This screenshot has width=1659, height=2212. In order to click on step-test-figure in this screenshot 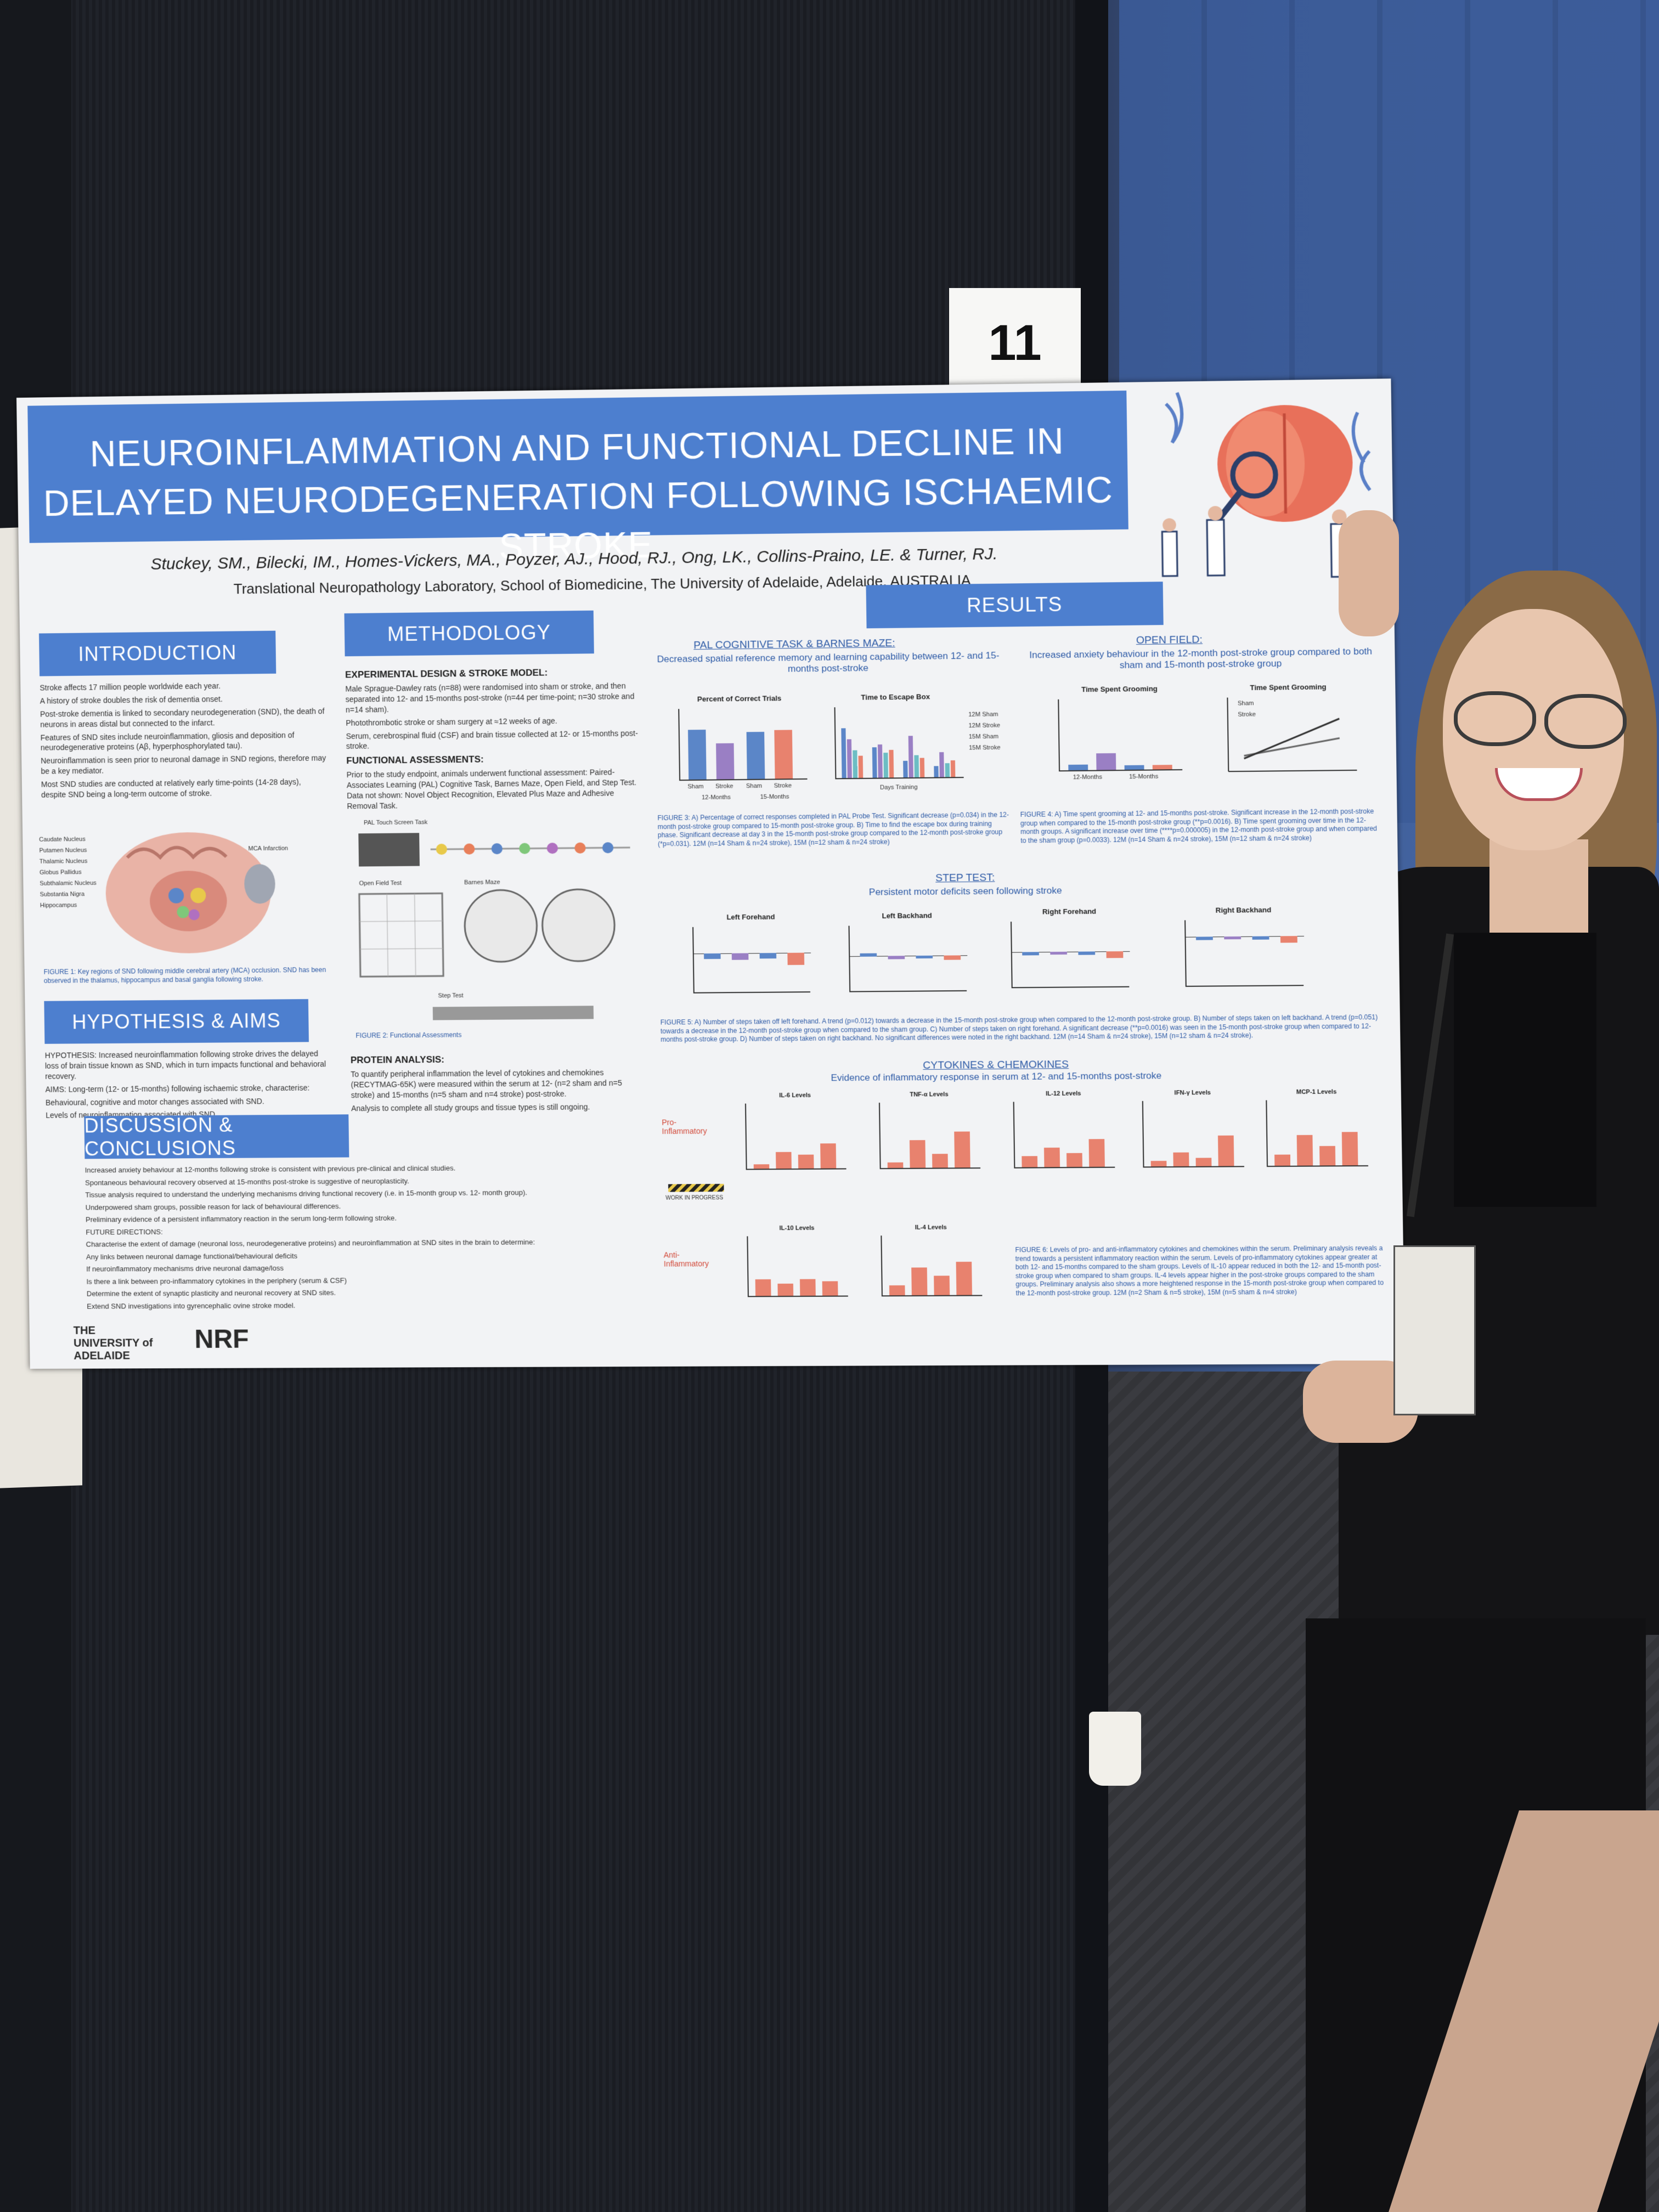, I will do `click(513, 1012)`.